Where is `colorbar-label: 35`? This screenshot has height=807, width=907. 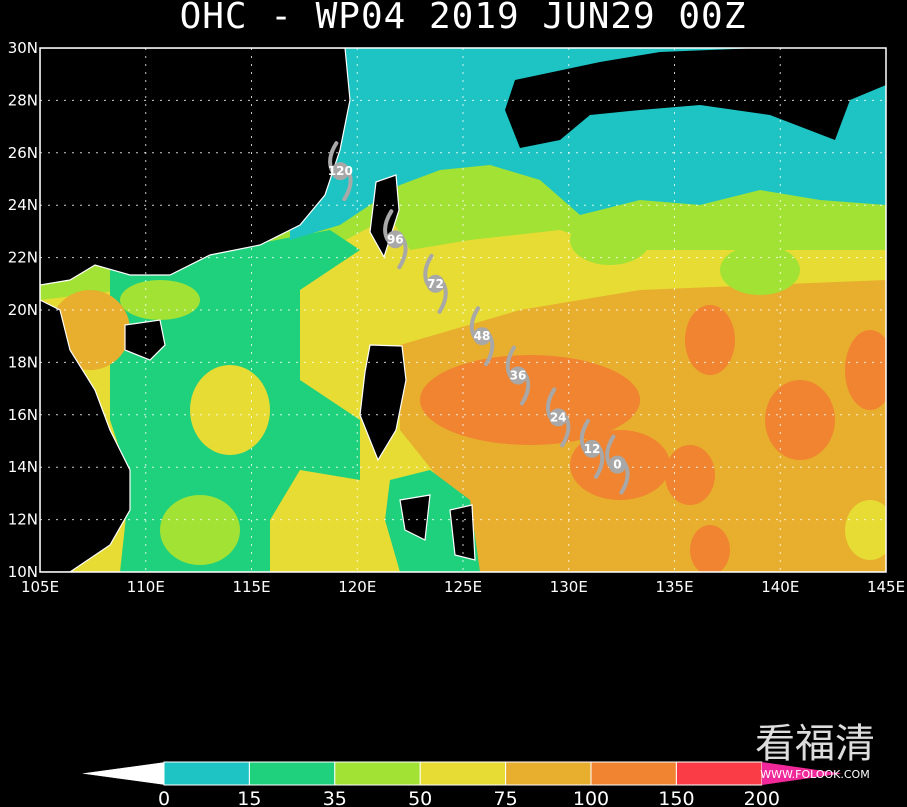 colorbar-label: 35 is located at coordinates (335, 797).